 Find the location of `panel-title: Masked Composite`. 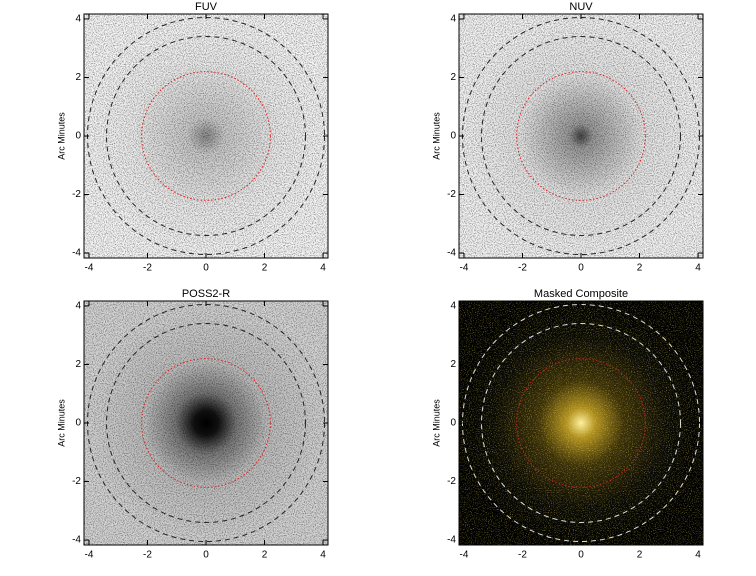

panel-title: Masked Composite is located at coordinates (581, 294).